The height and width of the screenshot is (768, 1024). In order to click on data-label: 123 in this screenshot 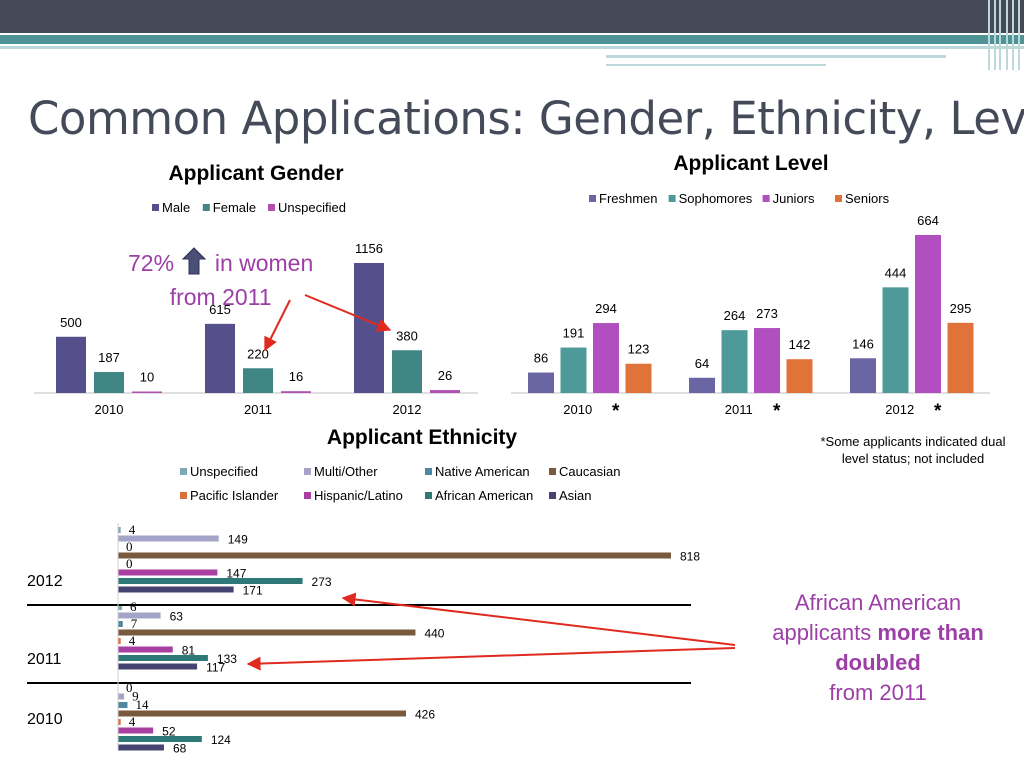, I will do `click(639, 349)`.